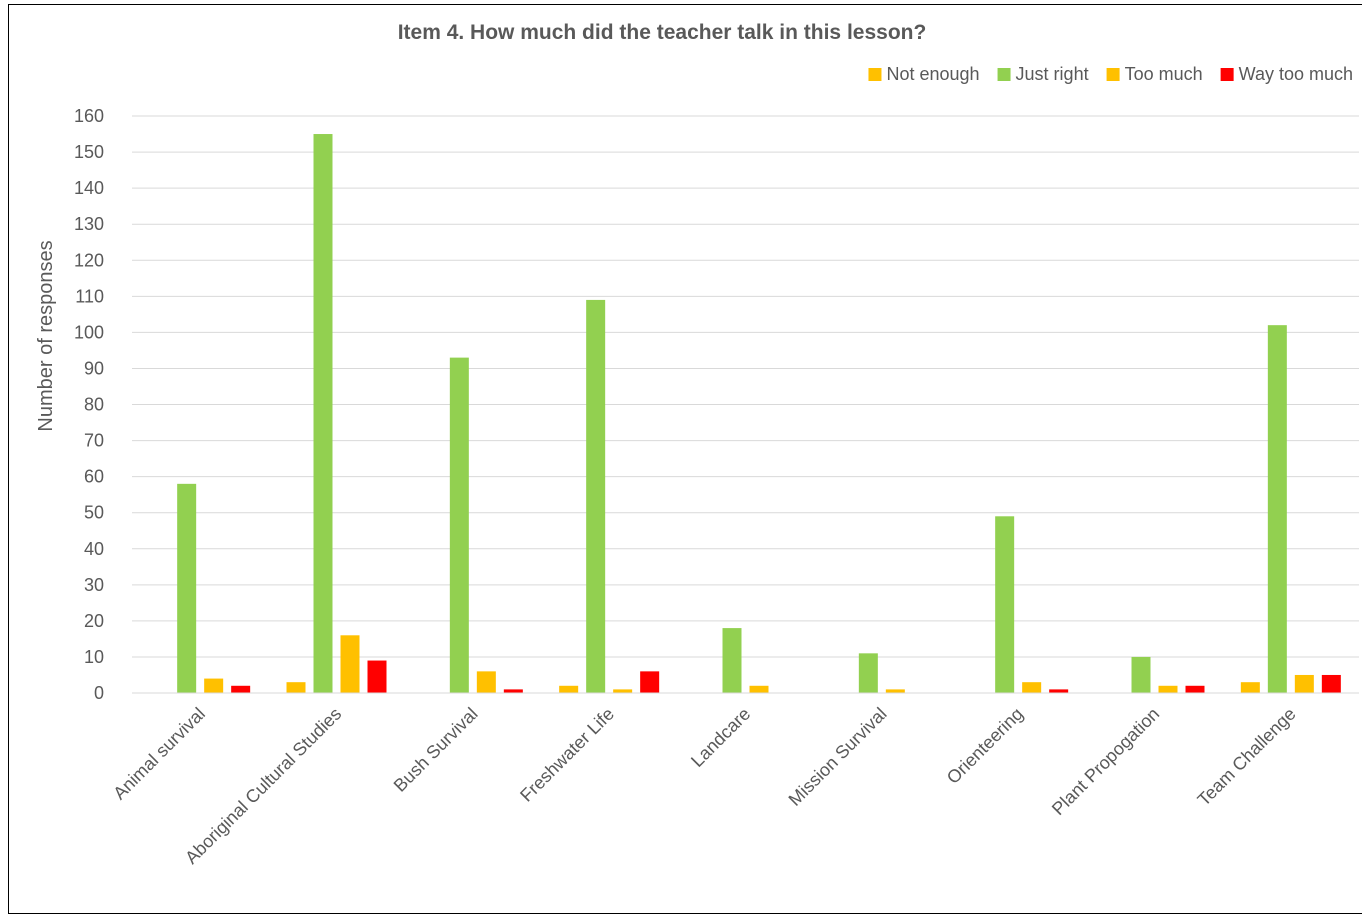 The image size is (1362, 915). Describe the element at coordinates (89, 260) in the screenshot. I see `y-tick-label: 120` at that location.